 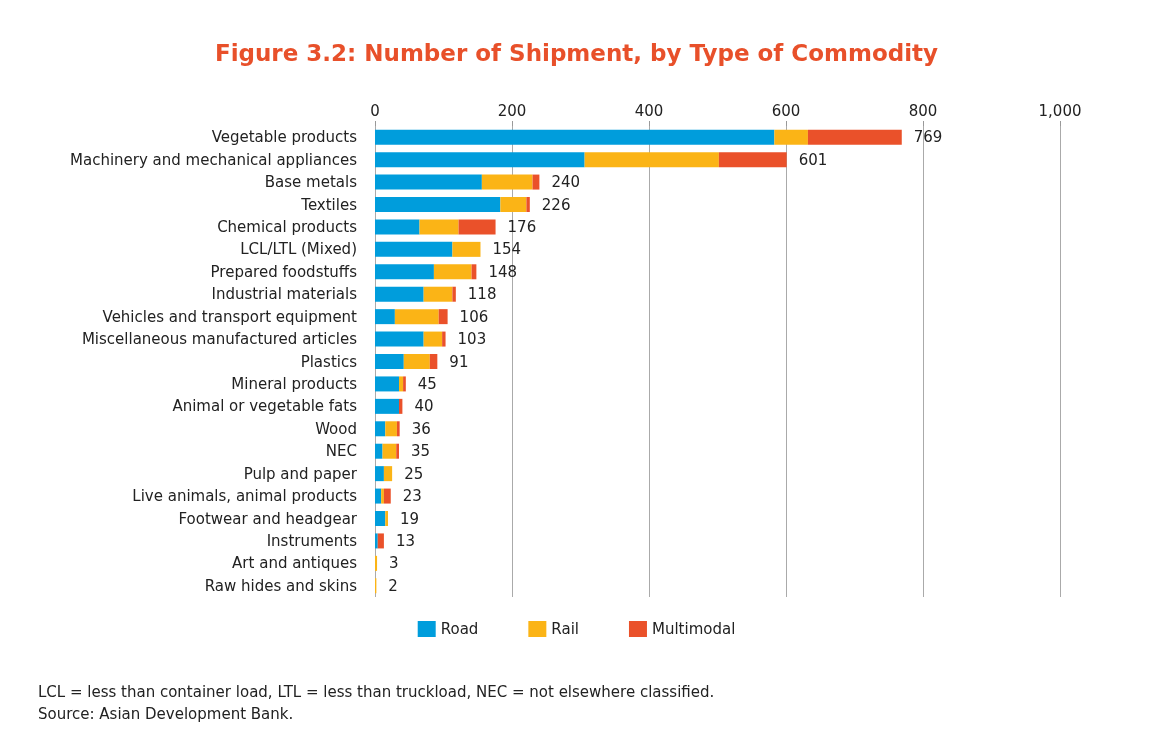 I want to click on total-label: 35, so click(x=420, y=451).